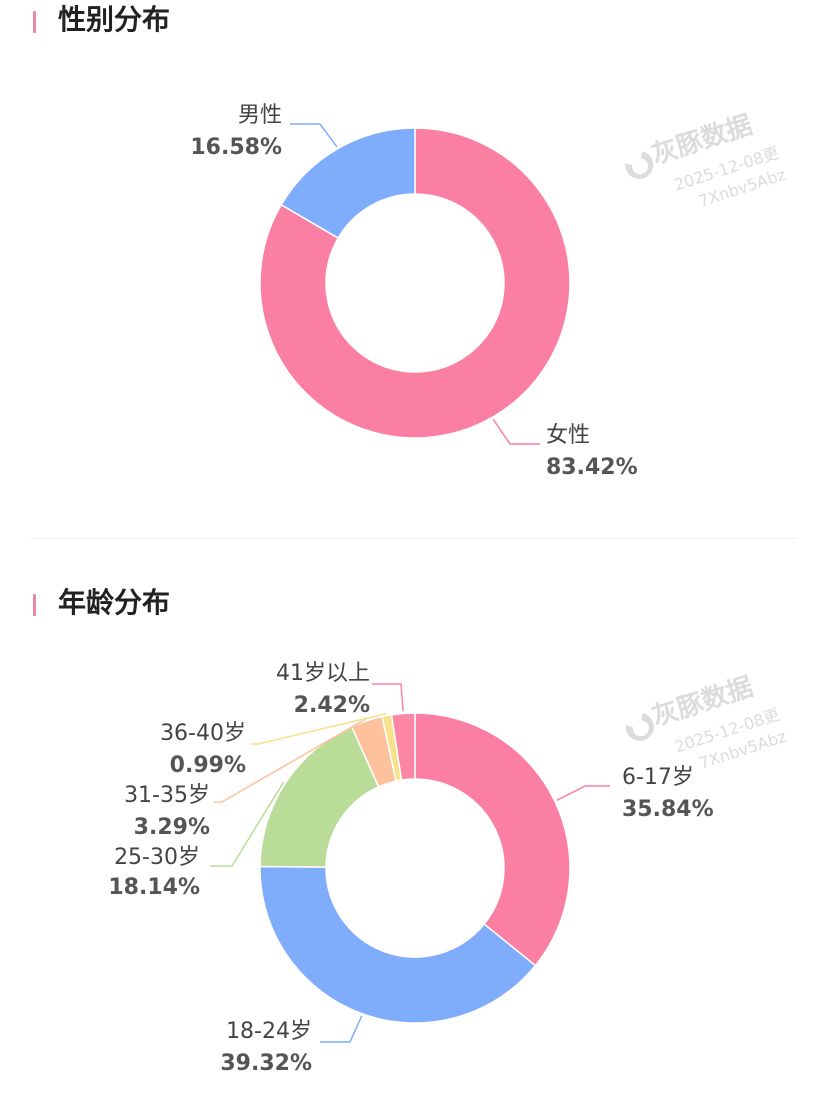  Describe the element at coordinates (269, 1031) in the screenshot. I see `slice-category-label: 18-24岁` at that location.